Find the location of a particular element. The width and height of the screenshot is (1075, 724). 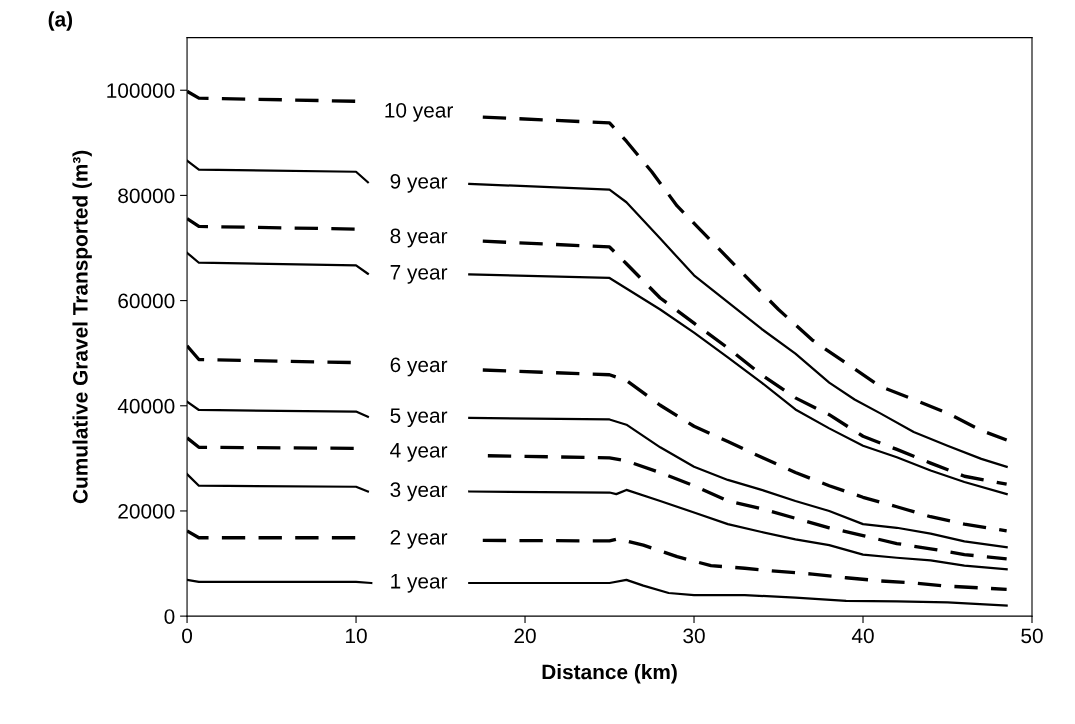

y-axis-title: Cumulative Gravel Transported (m³) is located at coordinates (82, 327).